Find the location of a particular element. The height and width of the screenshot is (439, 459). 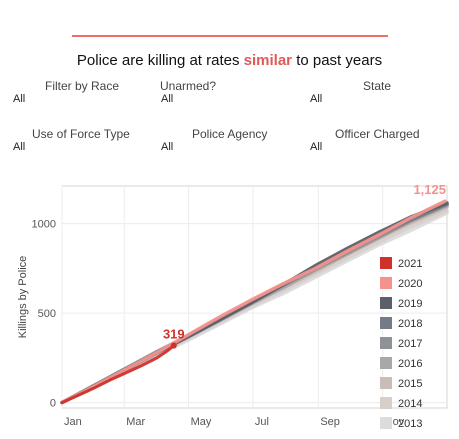

legend-swatch-2021 is located at coordinates (386, 263).